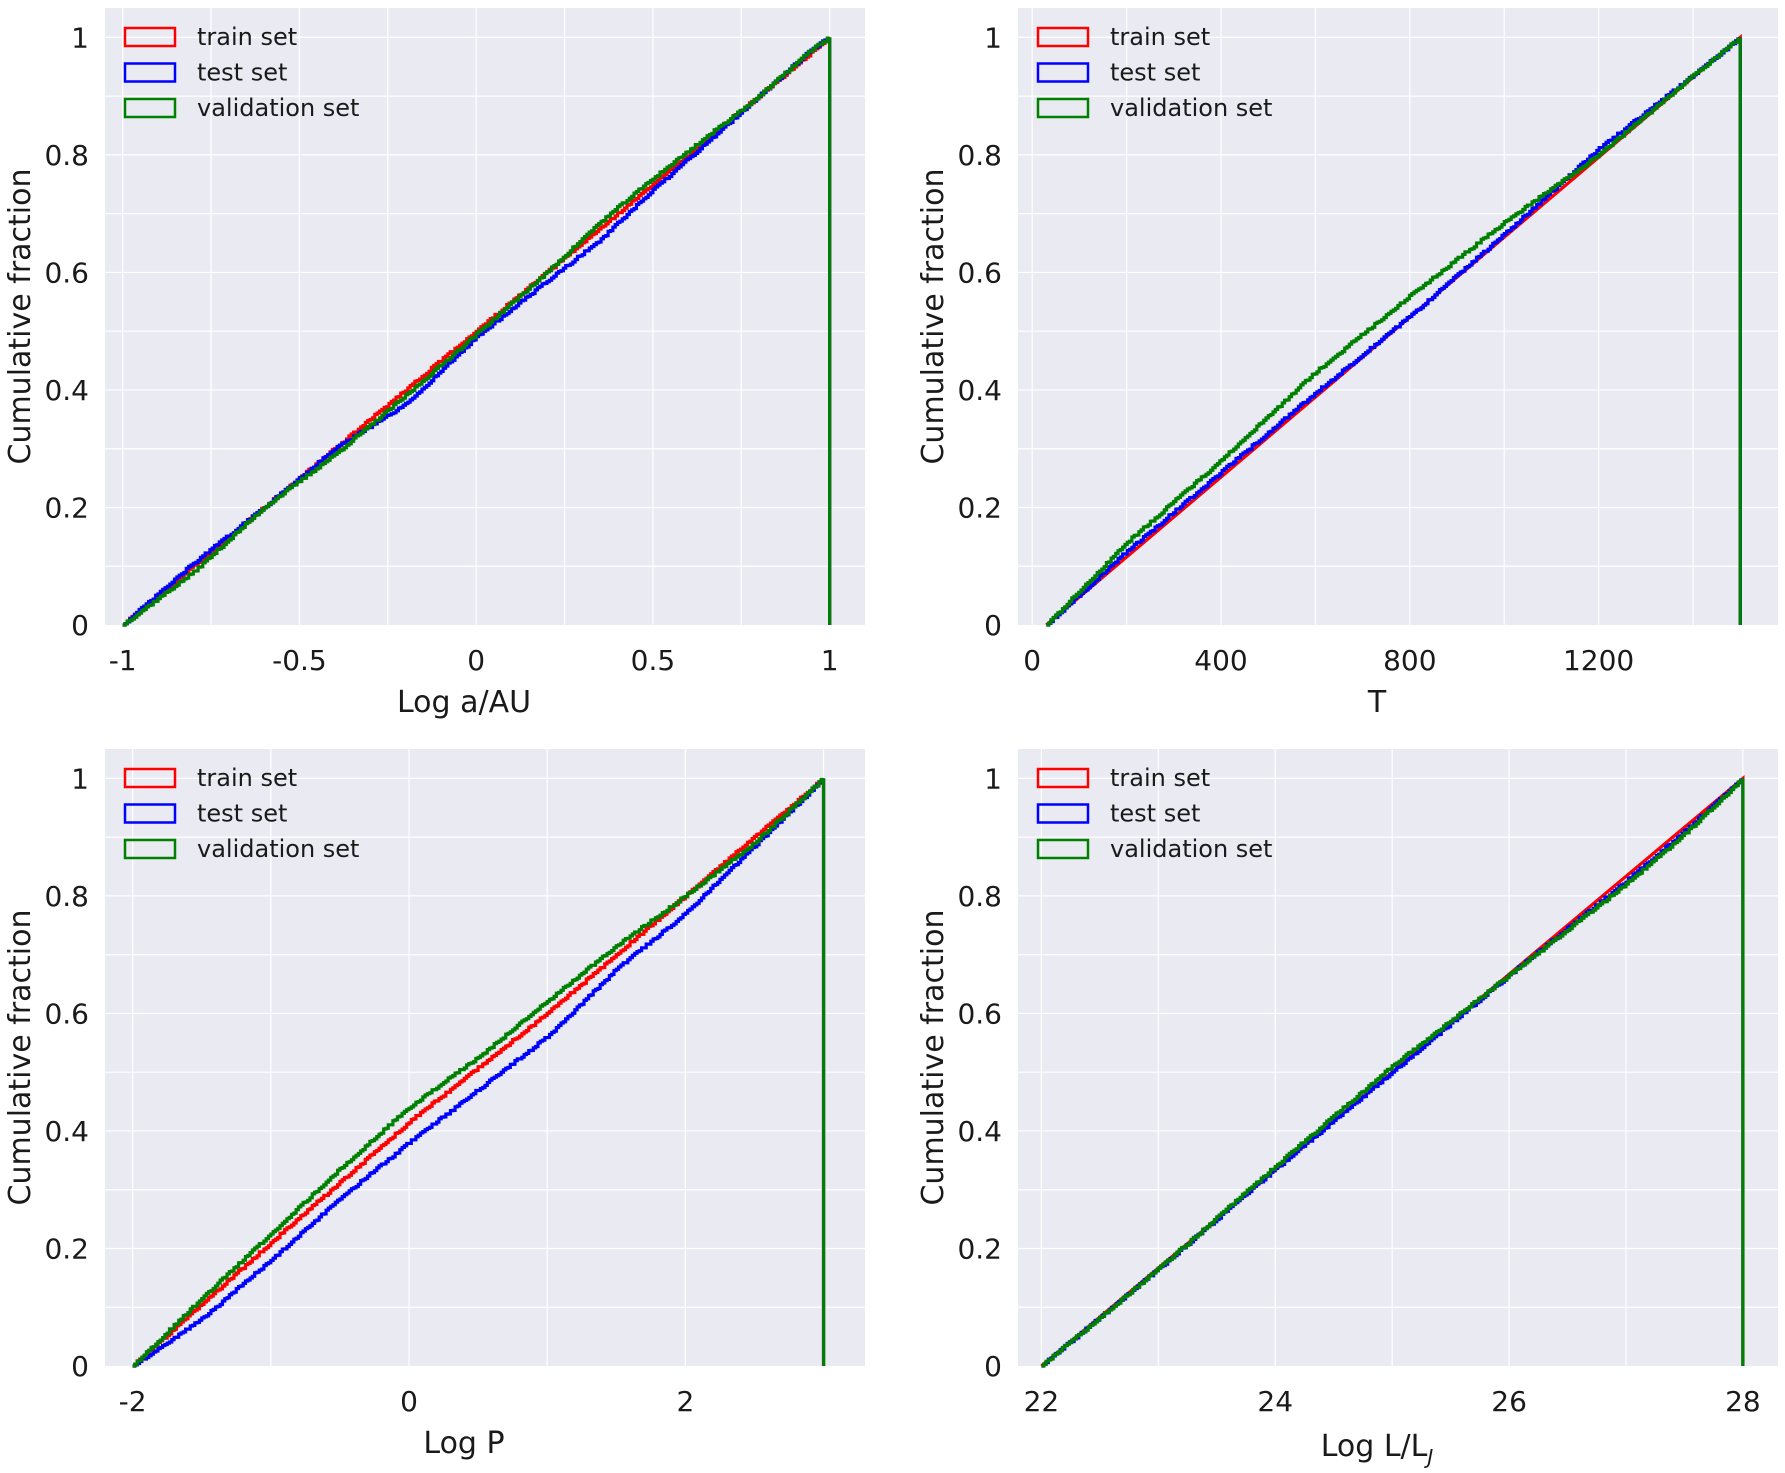  Describe the element at coordinates (1409, 660) in the screenshot. I see `x-tick-label: 800` at that location.